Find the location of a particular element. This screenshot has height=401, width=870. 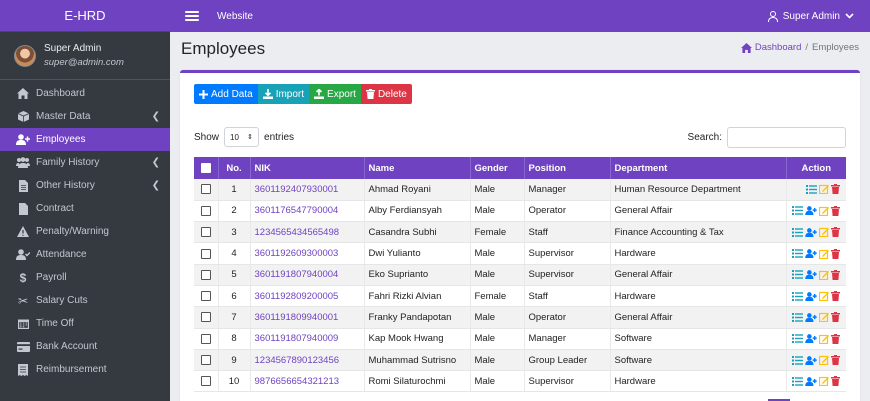

breadcrumb-home: Dashboard is located at coordinates (770, 47).